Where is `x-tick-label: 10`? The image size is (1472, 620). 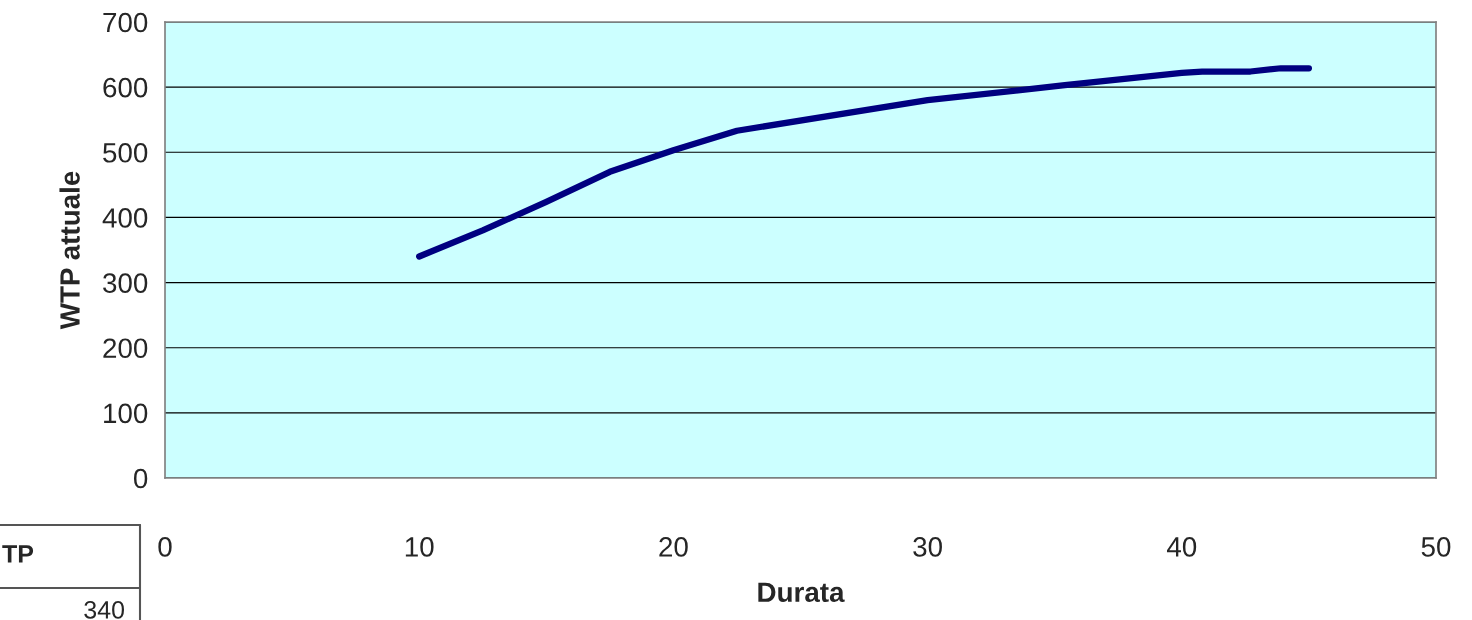
x-tick-label: 10 is located at coordinates (419, 547).